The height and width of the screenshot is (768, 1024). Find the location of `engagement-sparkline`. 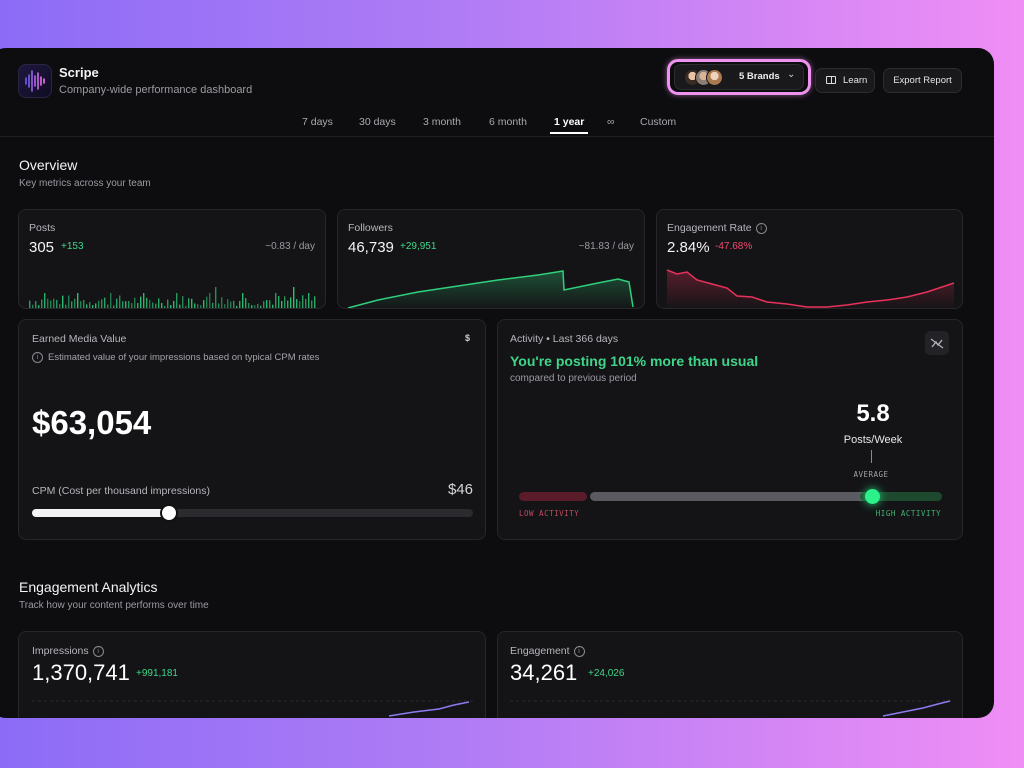

engagement-sparkline is located at coordinates (731, 708).